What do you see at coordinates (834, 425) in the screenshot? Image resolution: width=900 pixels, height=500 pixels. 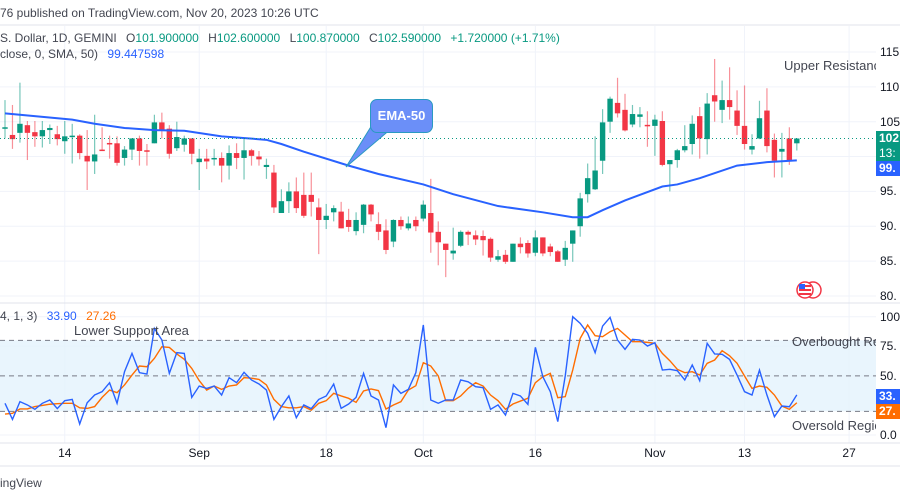 I see `oversold-note: Oversold Region` at bounding box center [834, 425].